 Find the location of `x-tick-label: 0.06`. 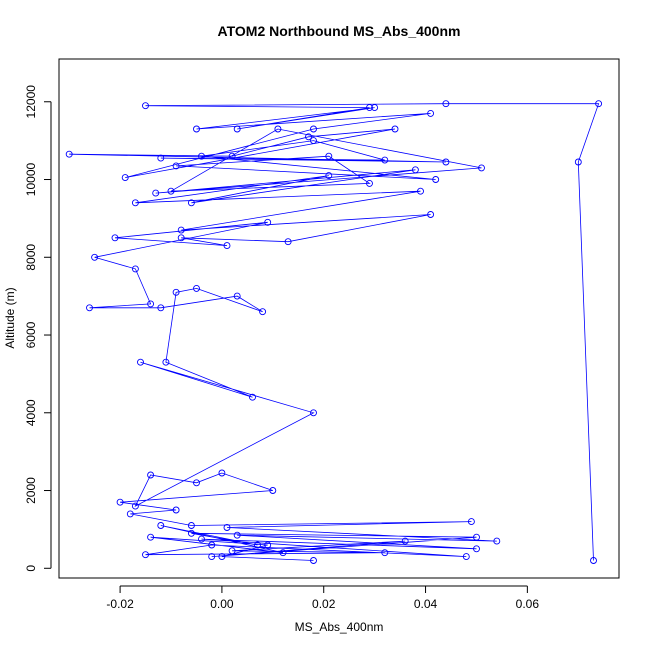

x-tick-label: 0.06 is located at coordinates (528, 604).